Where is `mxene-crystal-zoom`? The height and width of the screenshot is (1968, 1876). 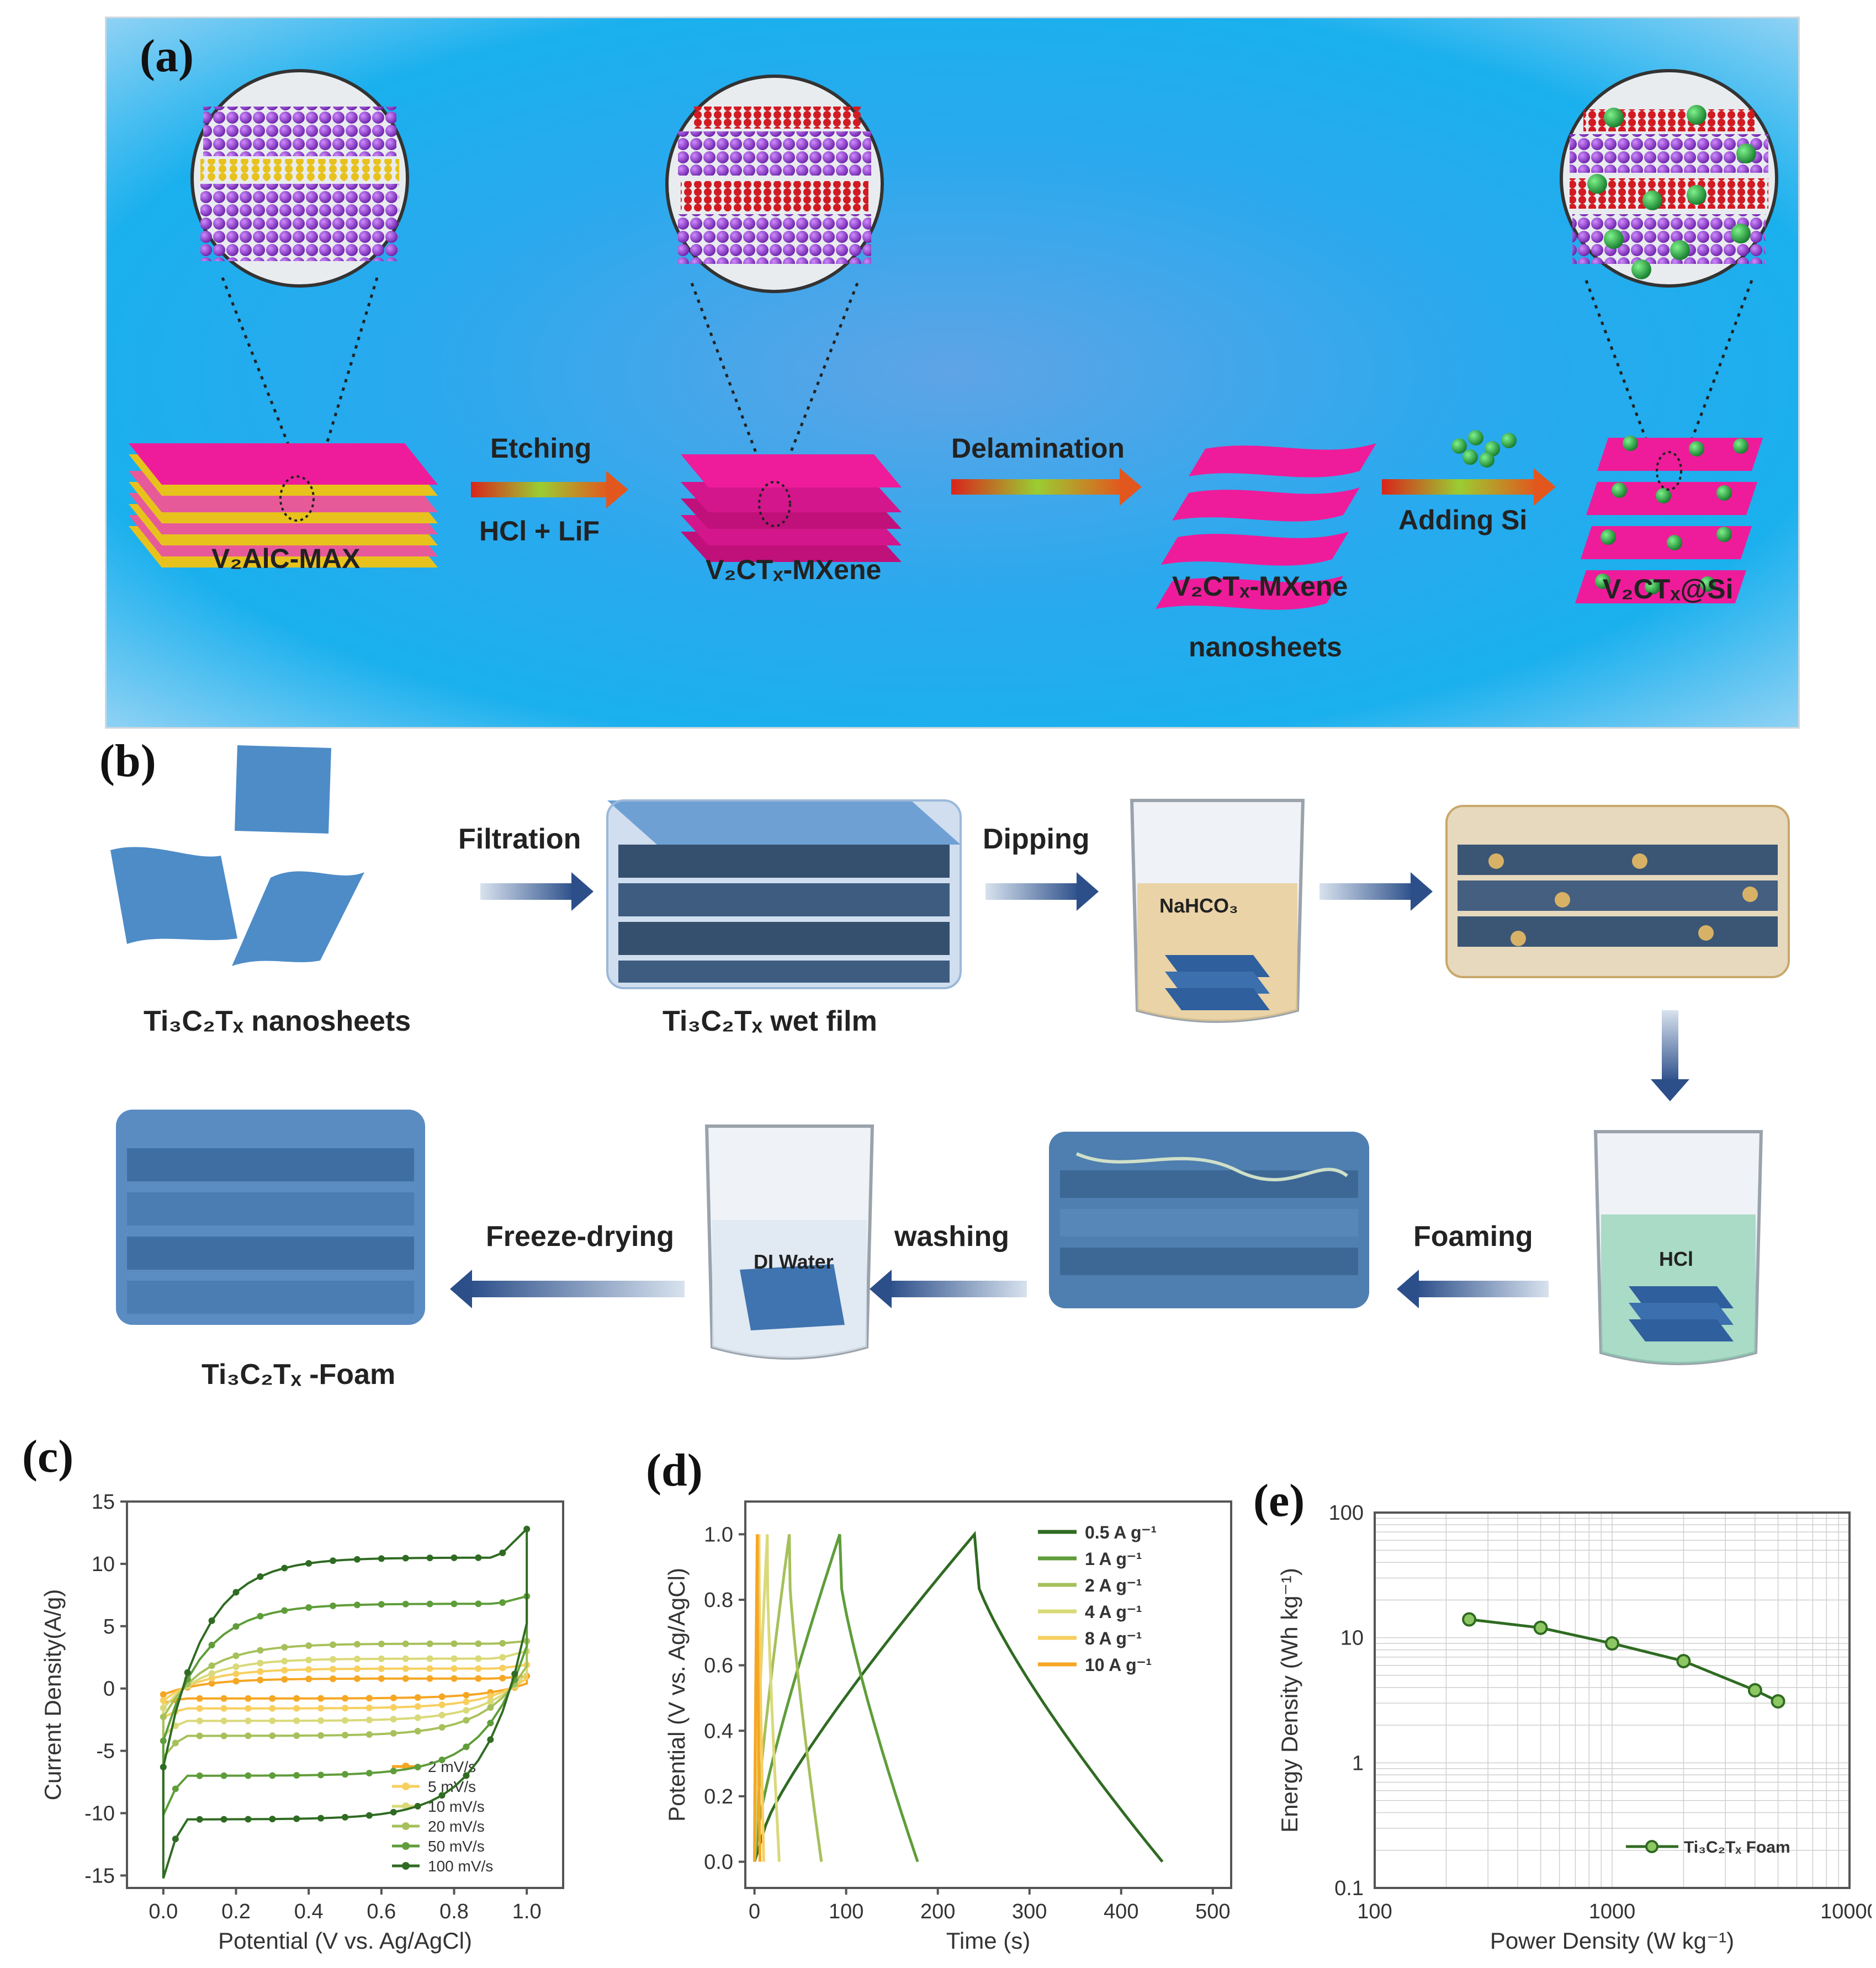
mxene-crystal-zoom is located at coordinates (774, 270).